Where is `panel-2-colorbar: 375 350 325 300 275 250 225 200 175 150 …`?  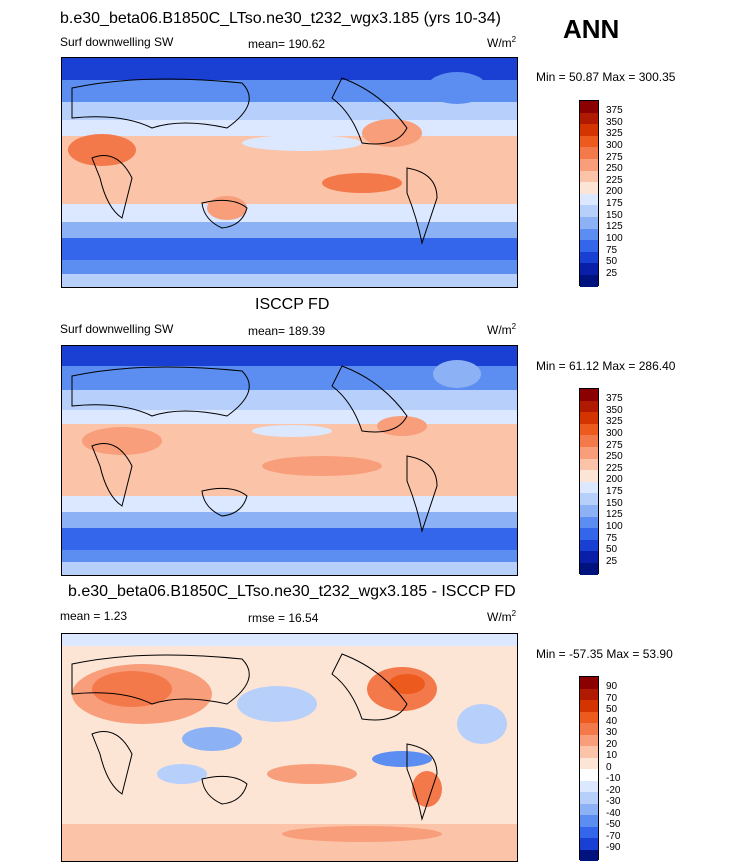
panel-2-colorbar: 375 350 325 300 275 250 225 200 175 150 … is located at coordinates (609, 481).